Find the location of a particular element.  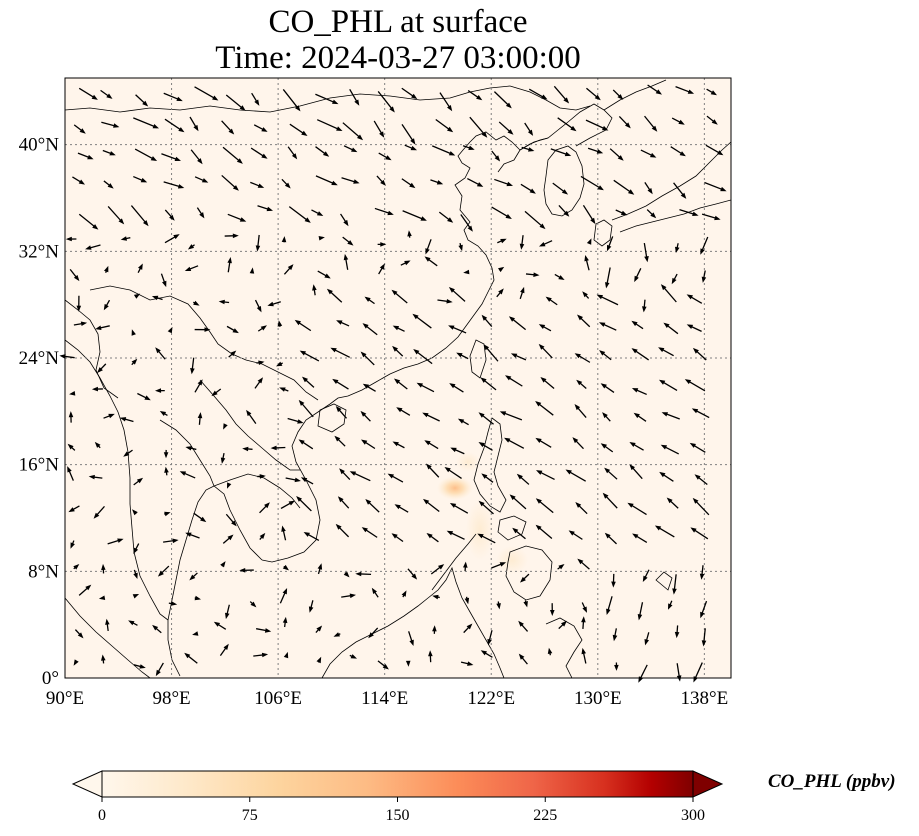

lon-tick-label: 90°E is located at coordinates (65, 698).